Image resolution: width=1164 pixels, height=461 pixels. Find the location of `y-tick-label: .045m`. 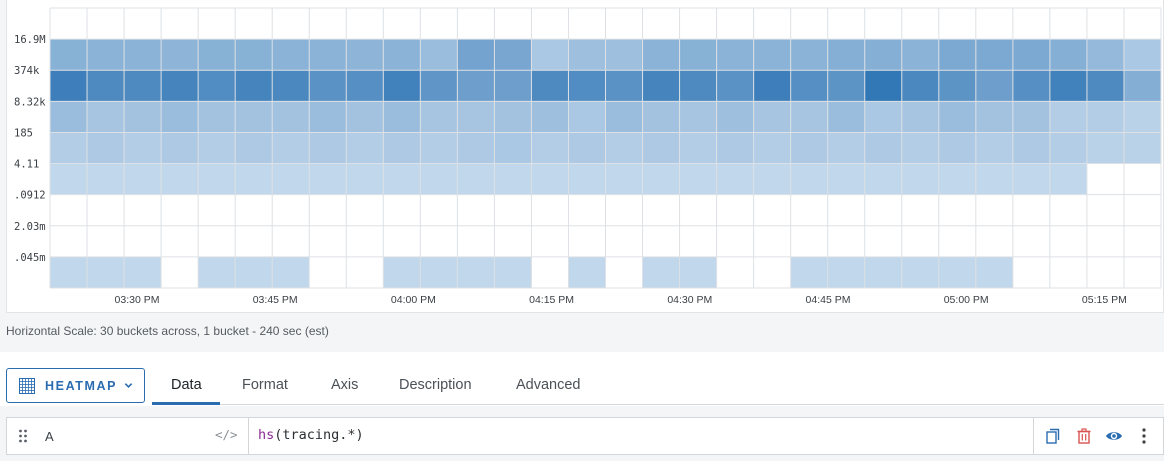

y-tick-label: .045m is located at coordinates (30, 258).